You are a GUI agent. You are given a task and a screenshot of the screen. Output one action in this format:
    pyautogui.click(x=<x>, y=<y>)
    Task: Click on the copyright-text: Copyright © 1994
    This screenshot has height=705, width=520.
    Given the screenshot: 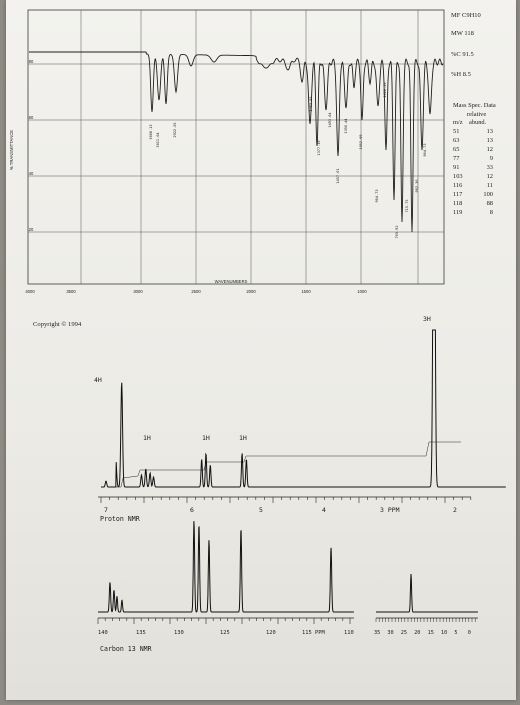 What is the action you would take?
    pyautogui.click(x=57, y=324)
    